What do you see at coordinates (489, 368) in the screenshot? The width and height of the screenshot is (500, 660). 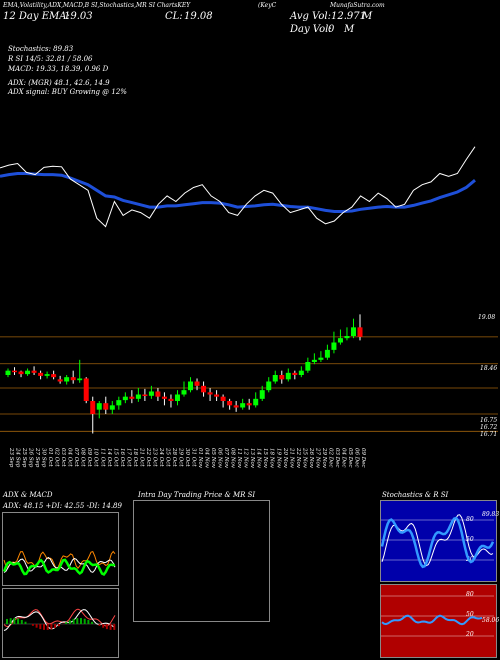 I see `price-label-mid: 18.46` at bounding box center [489, 368].